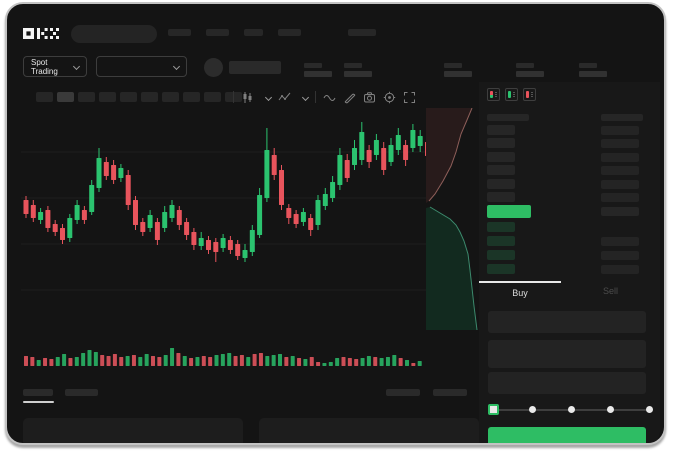 This screenshot has width=673, height=453. What do you see at coordinates (529, 94) in the screenshot?
I see `book-asks-icon` at bounding box center [529, 94].